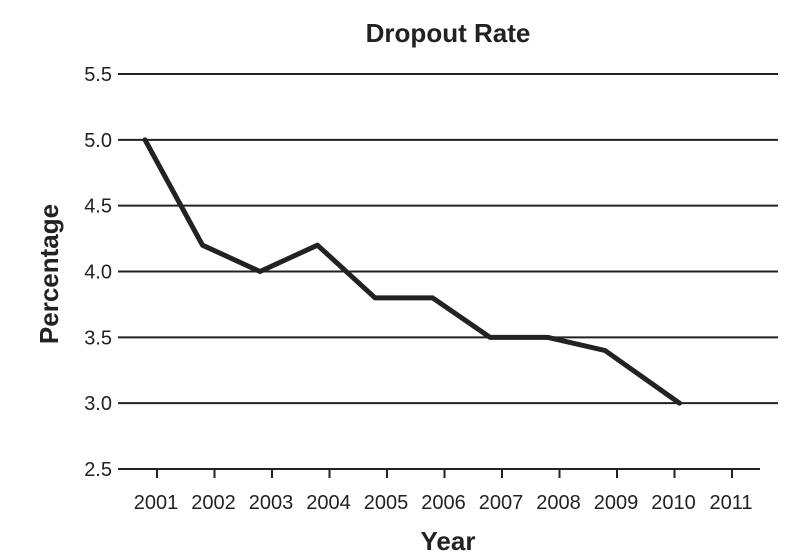 The height and width of the screenshot is (556, 788). What do you see at coordinates (328, 503) in the screenshot?
I see `x-tick-label: 2004` at bounding box center [328, 503].